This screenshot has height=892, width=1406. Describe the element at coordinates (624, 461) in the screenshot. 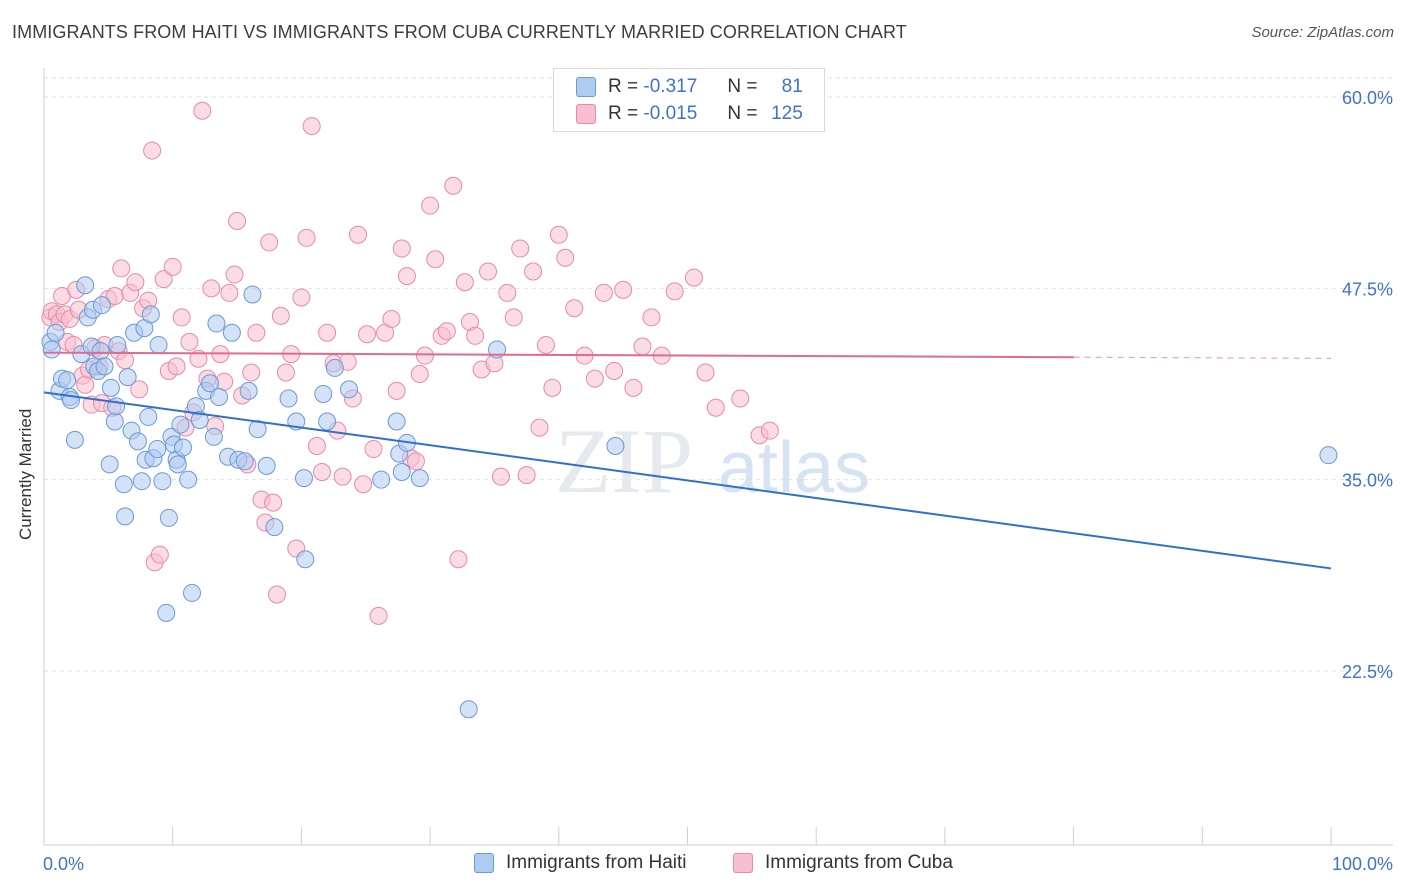

I see `watermark-zip: ZIP` at that location.